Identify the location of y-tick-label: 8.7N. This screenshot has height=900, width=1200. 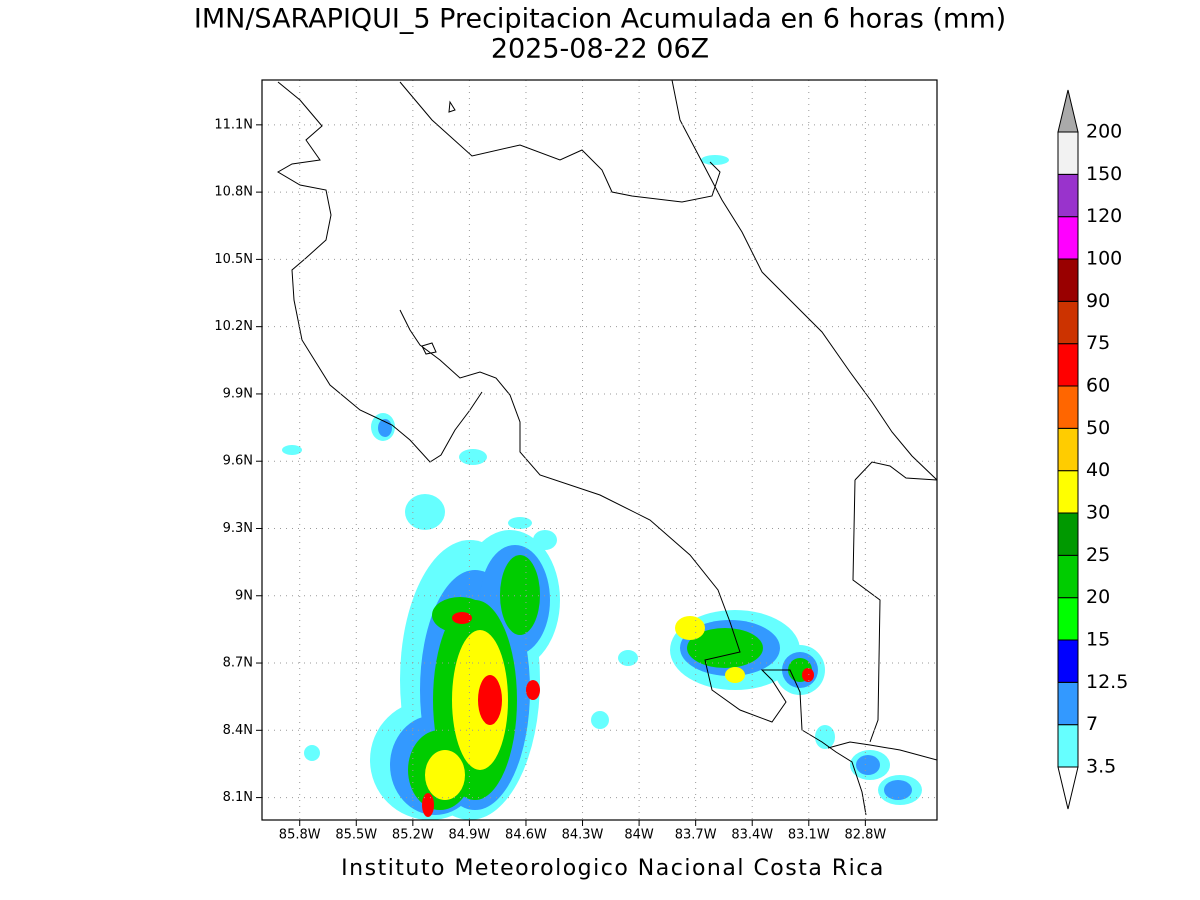
(238, 663).